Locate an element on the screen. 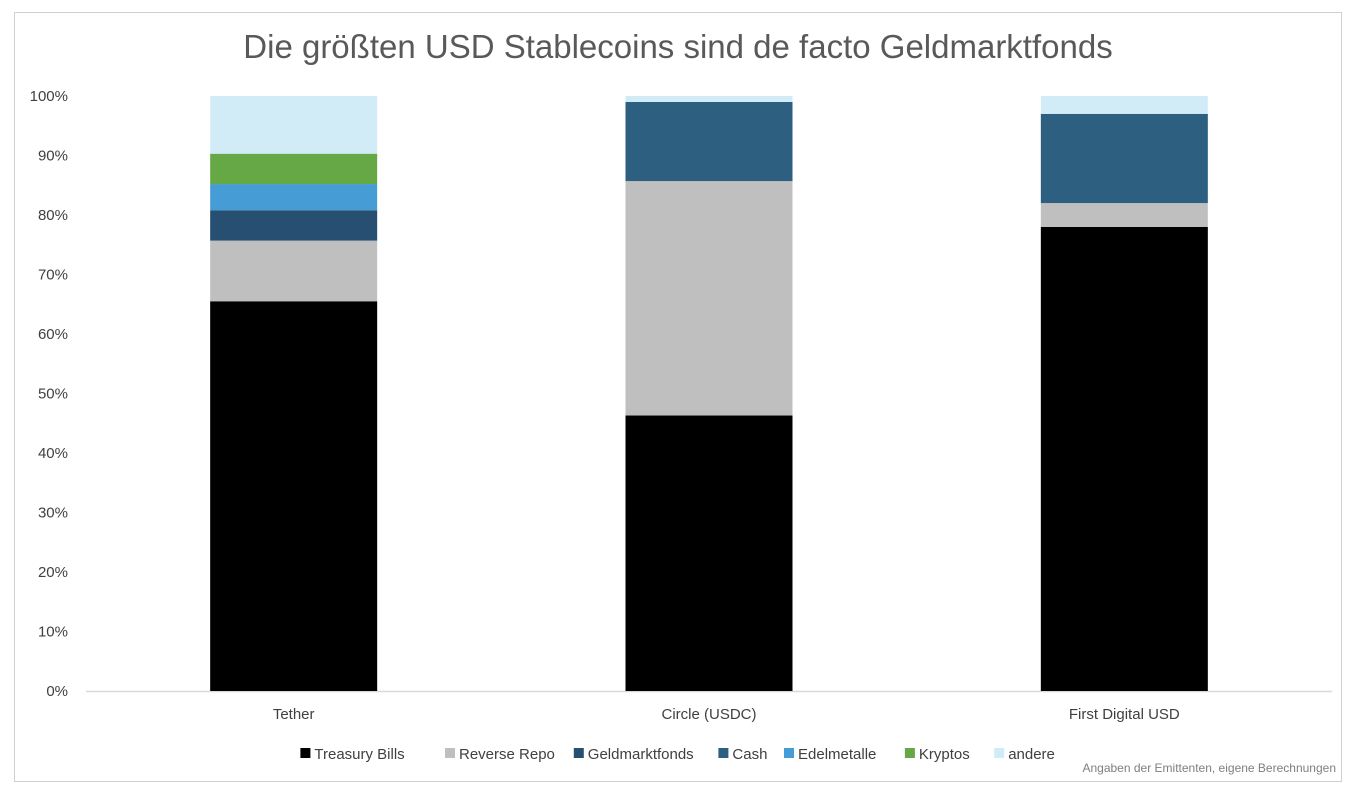 Image resolution: width=1360 pixels, height=790 pixels. y-tick-label: 50% is located at coordinates (53, 394).